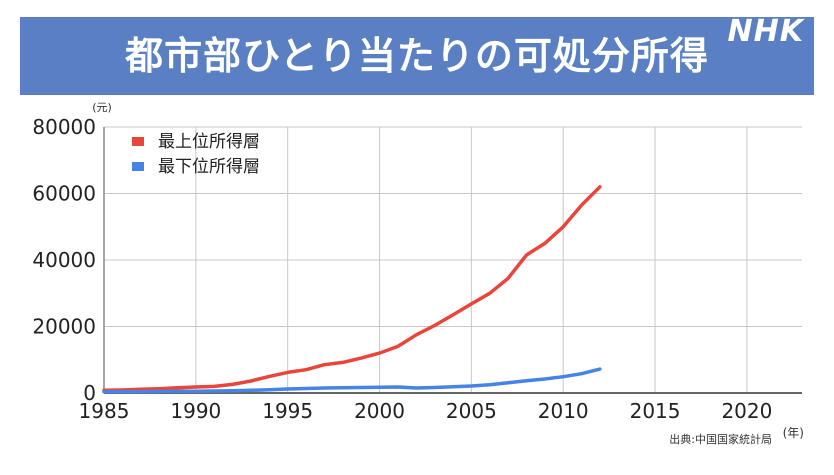 The width and height of the screenshot is (834, 475). What do you see at coordinates (720, 439) in the screenshot?
I see `source-note: 出典:中国国家統計局` at bounding box center [720, 439].